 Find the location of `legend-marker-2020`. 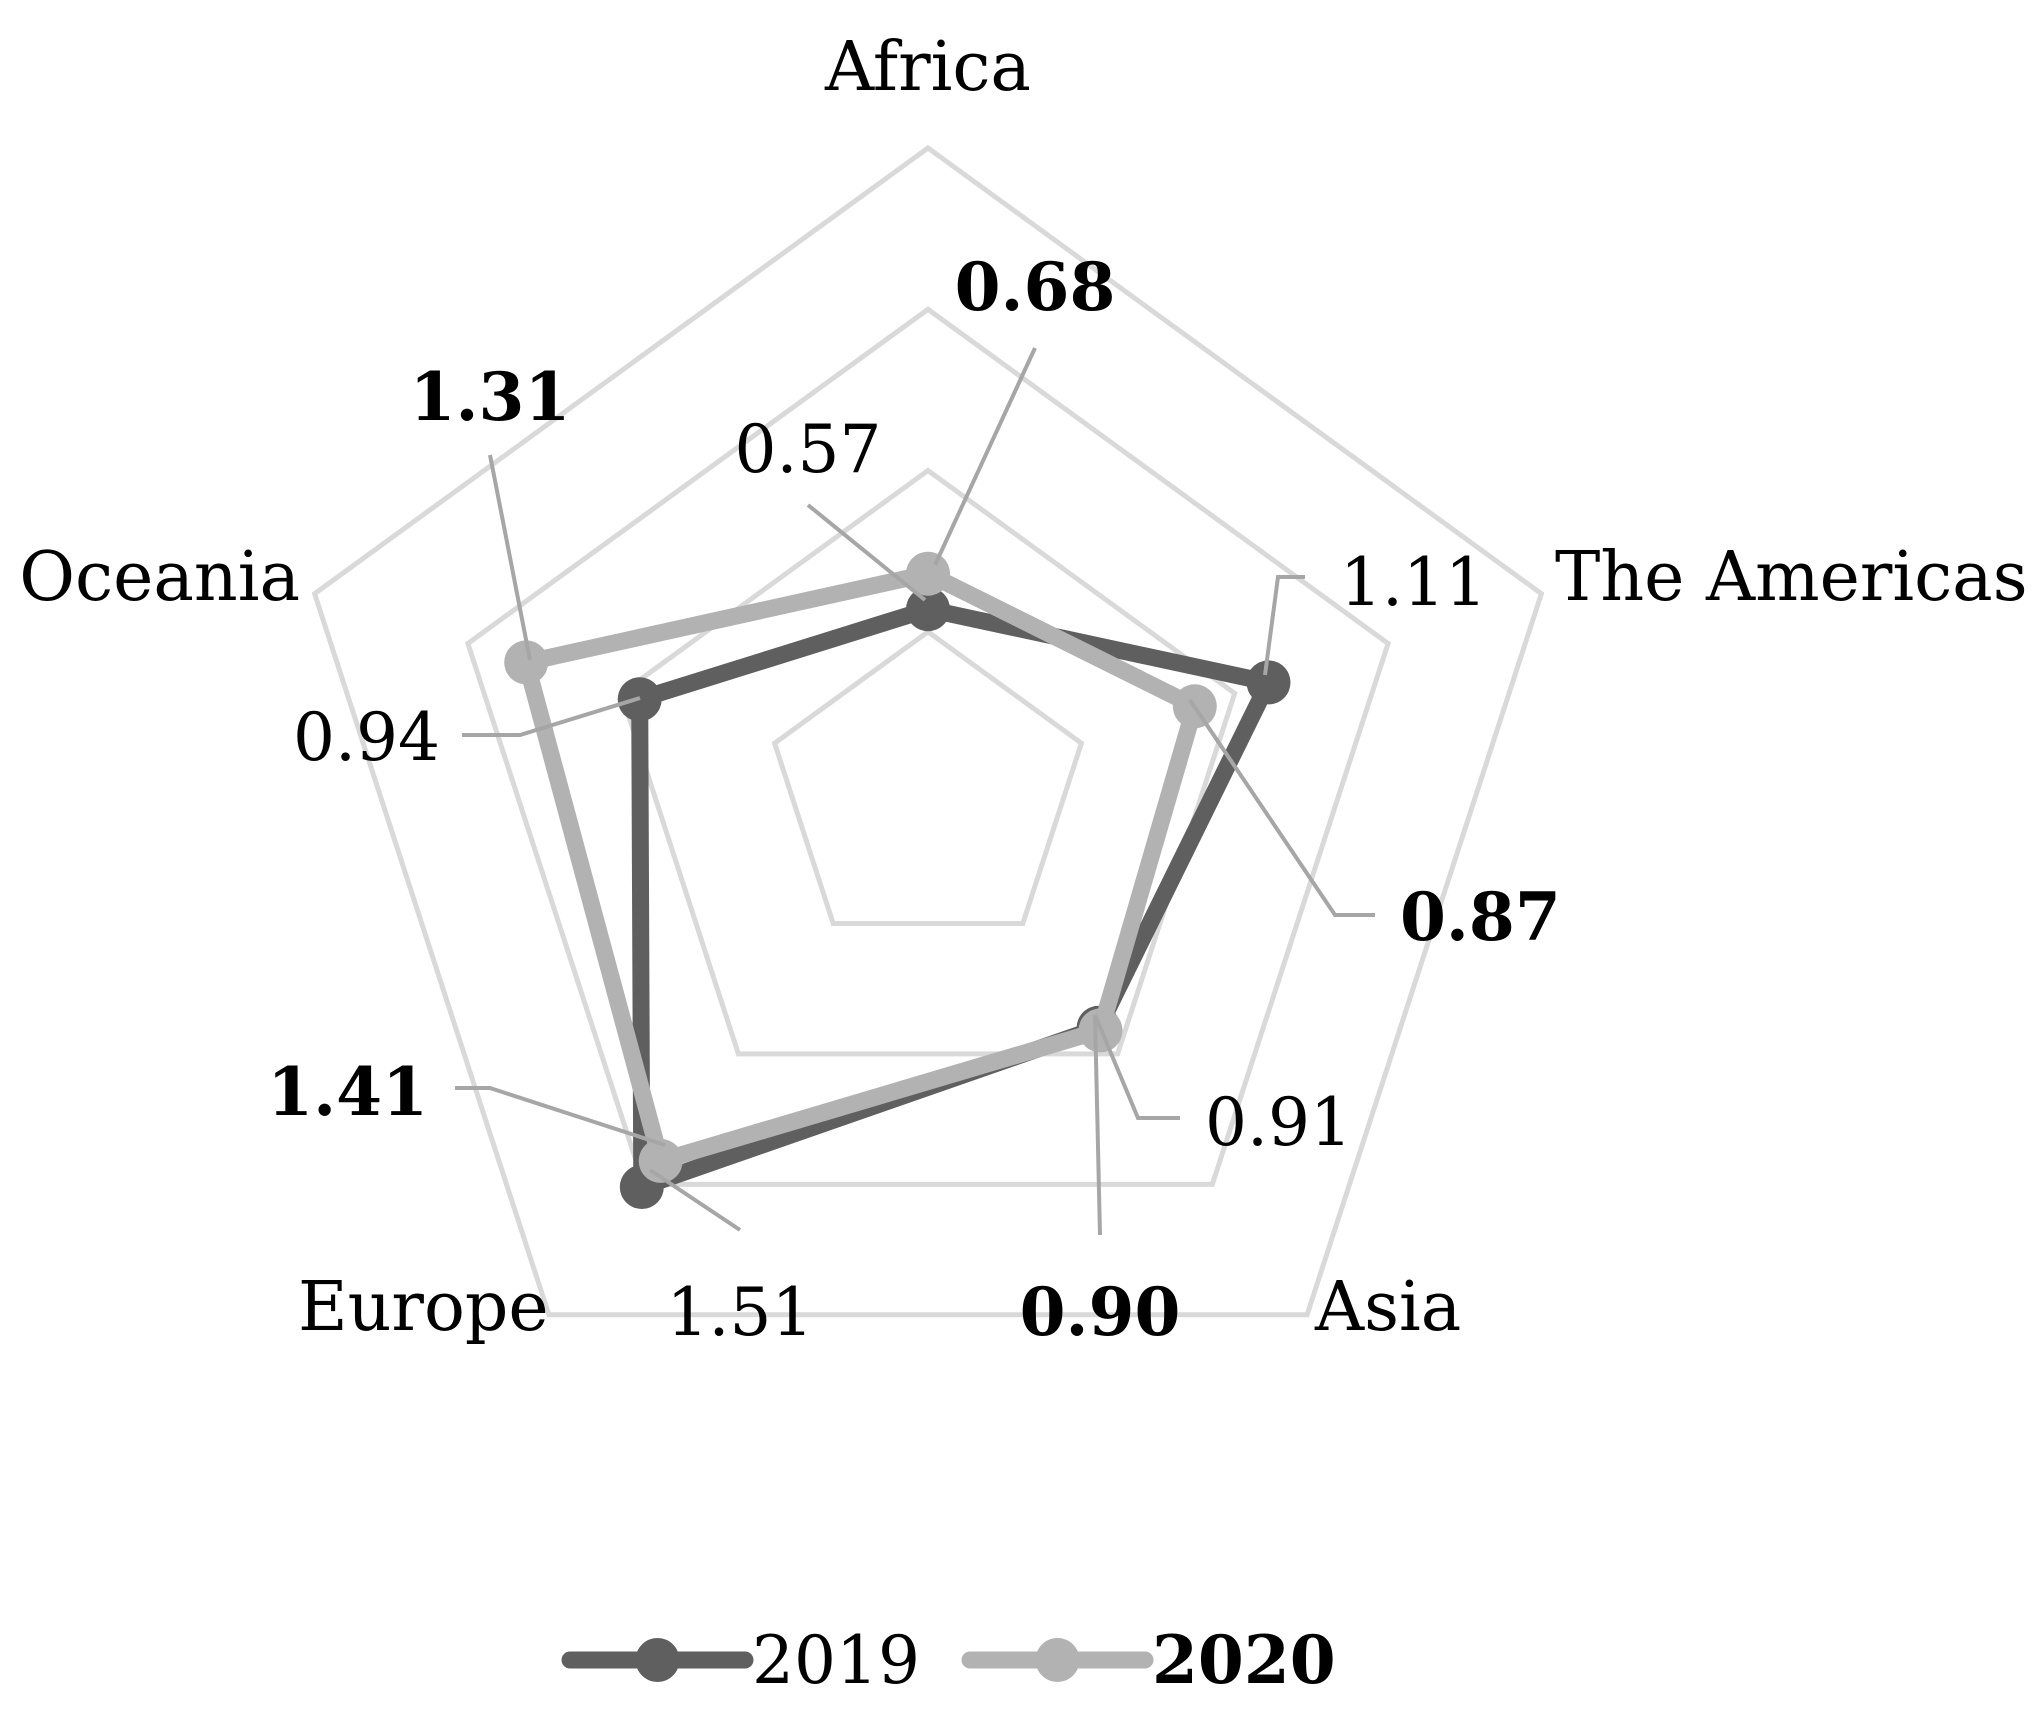

legend-marker-2020 is located at coordinates (1057, 1660).